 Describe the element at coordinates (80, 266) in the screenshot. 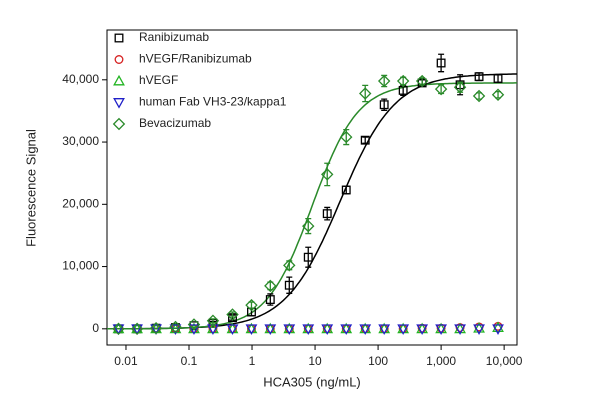

I see `y-tick-label: 10,000` at that location.